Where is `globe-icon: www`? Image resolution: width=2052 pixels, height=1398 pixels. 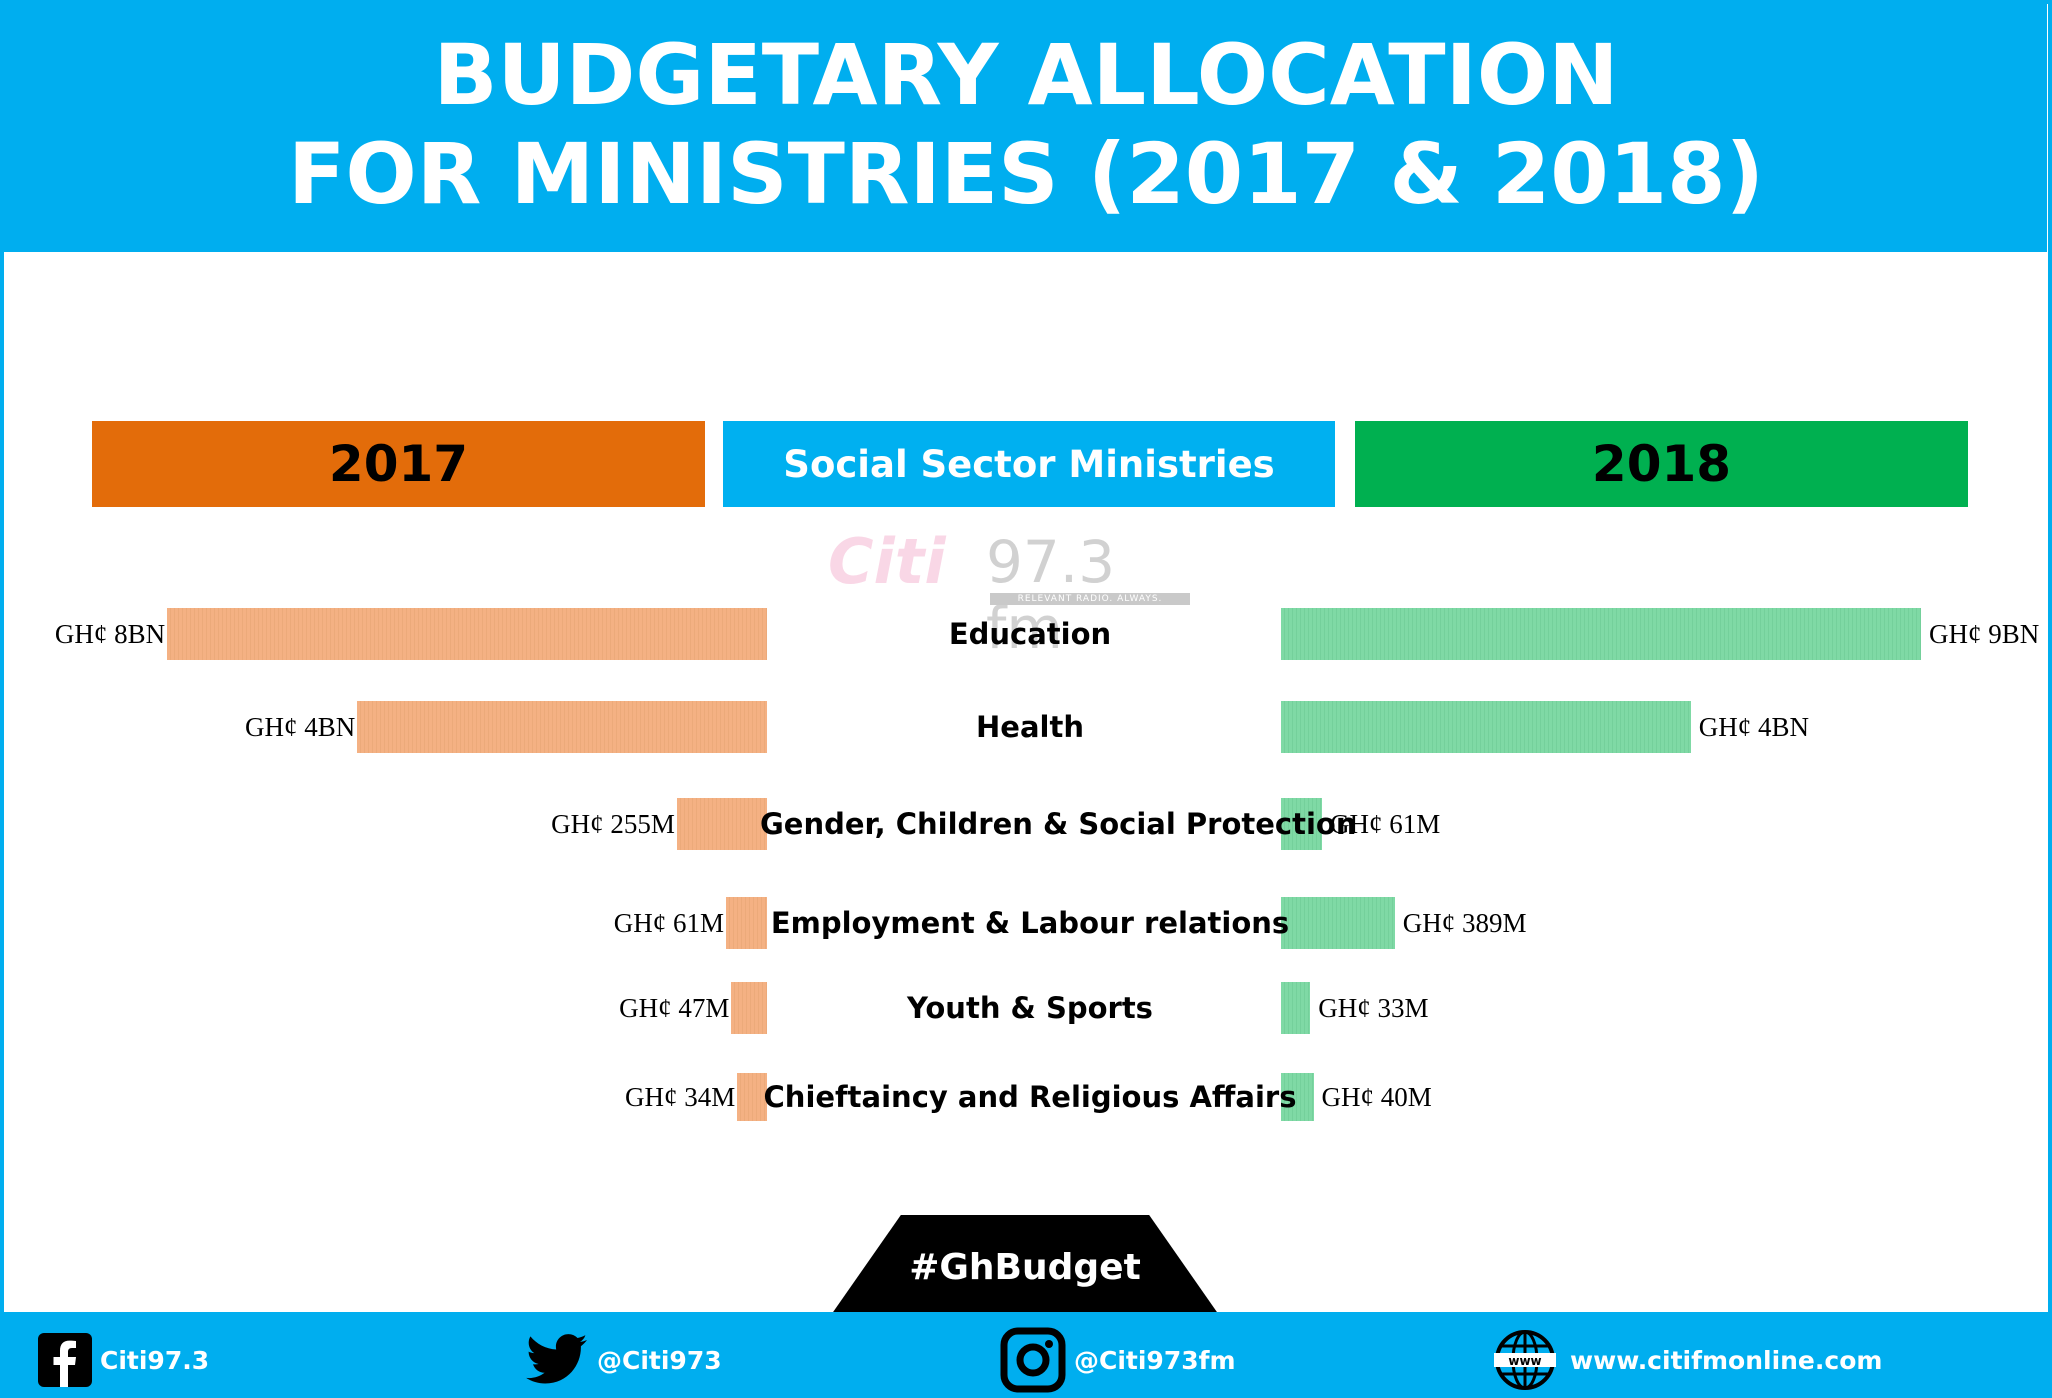
globe-icon: www is located at coordinates (1525, 1360).